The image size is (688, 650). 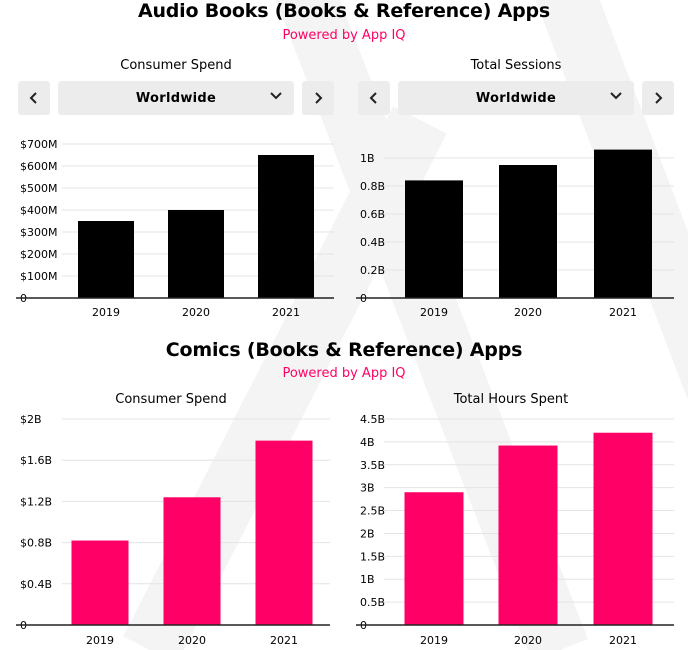 I want to click on prev-button-right, so click(x=374, y=98).